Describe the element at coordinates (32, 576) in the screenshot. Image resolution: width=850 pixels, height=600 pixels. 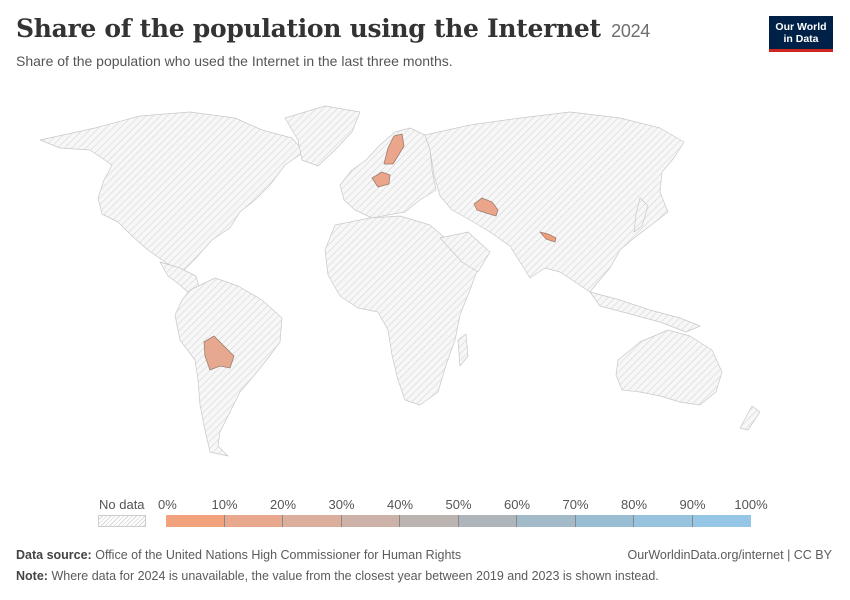
I see `note-label: Note:` at that location.